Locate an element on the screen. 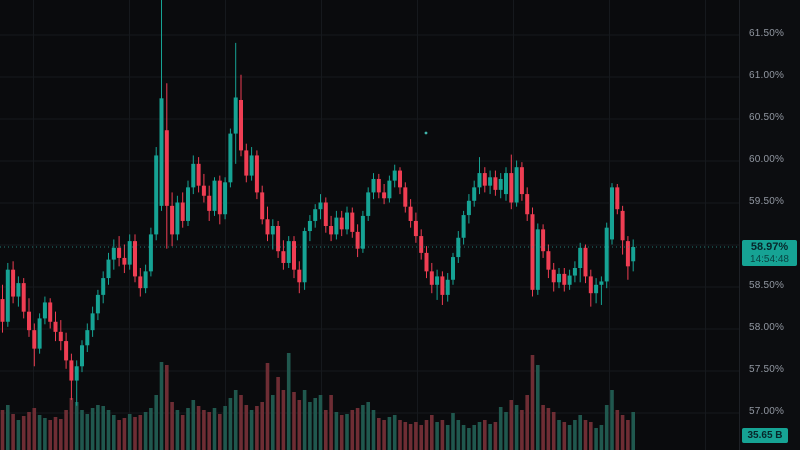 This screenshot has width=800, height=450. bar-countdown: 14:54:48 is located at coordinates (769, 259).